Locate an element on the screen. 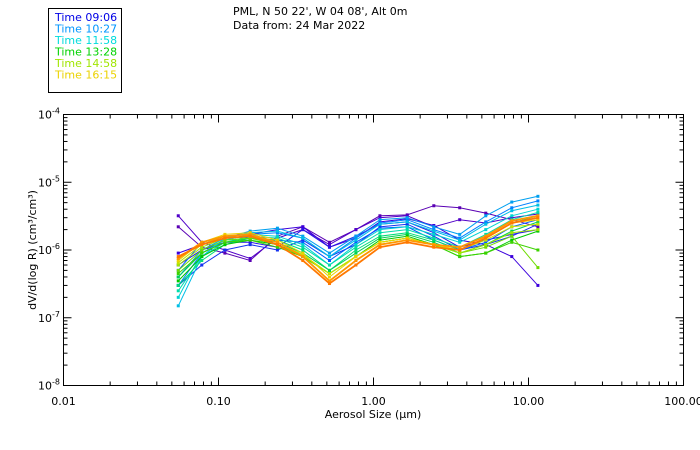  x-tick-label: 0.01 is located at coordinates (63, 401).